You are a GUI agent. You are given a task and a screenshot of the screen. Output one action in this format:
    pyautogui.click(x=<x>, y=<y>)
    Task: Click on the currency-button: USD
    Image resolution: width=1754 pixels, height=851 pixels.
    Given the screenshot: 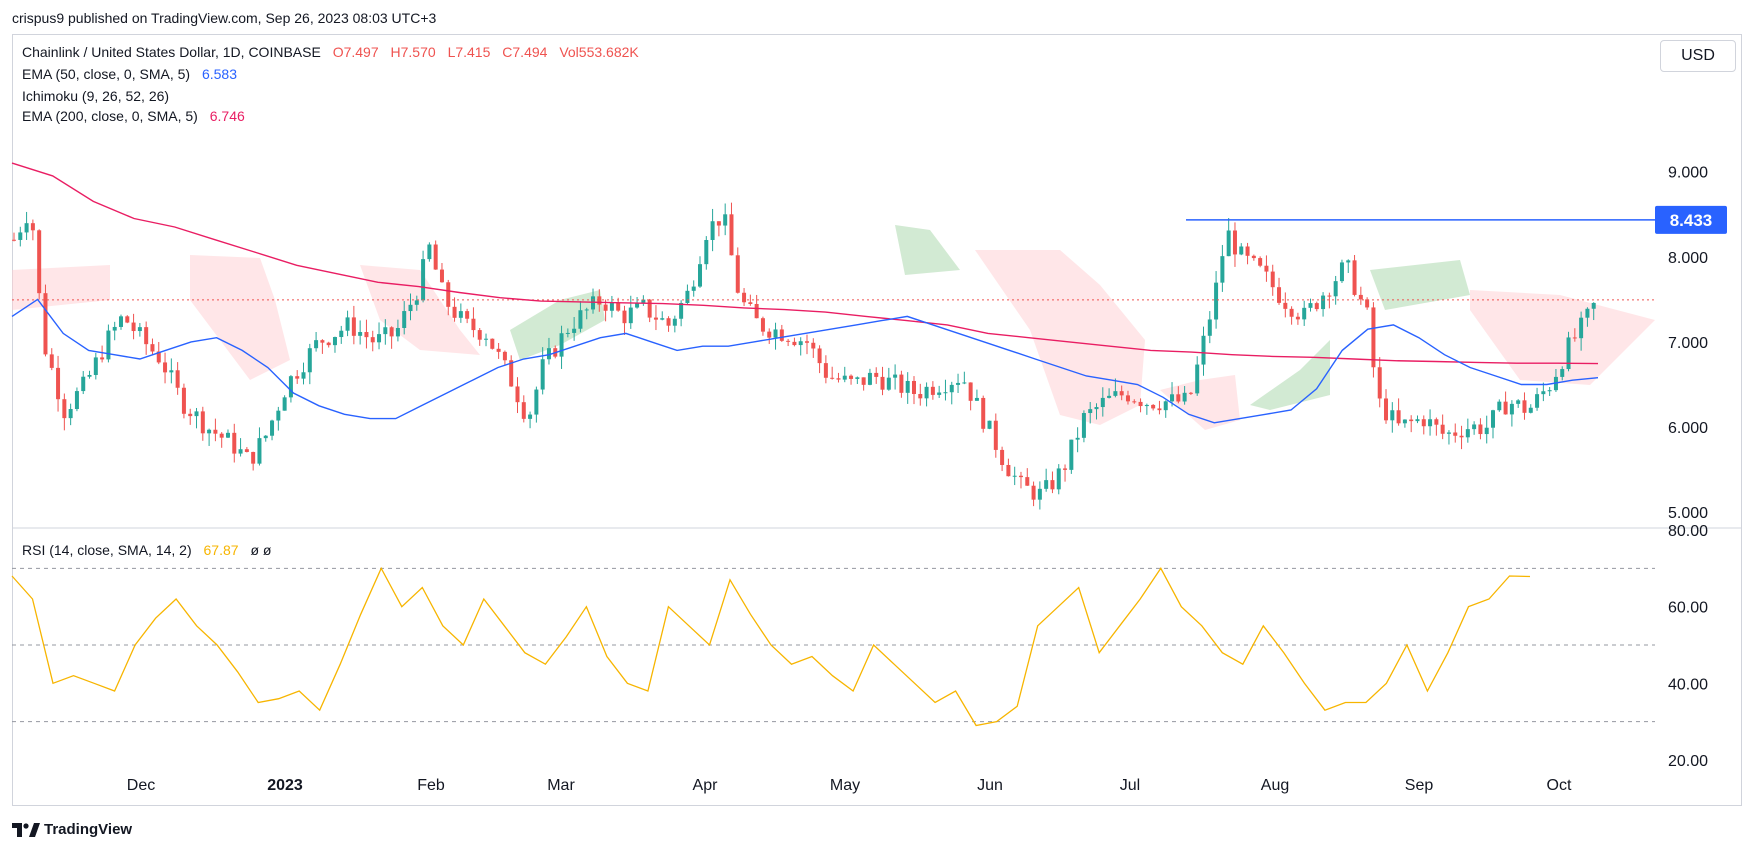 What is the action you would take?
    pyautogui.click(x=1698, y=56)
    